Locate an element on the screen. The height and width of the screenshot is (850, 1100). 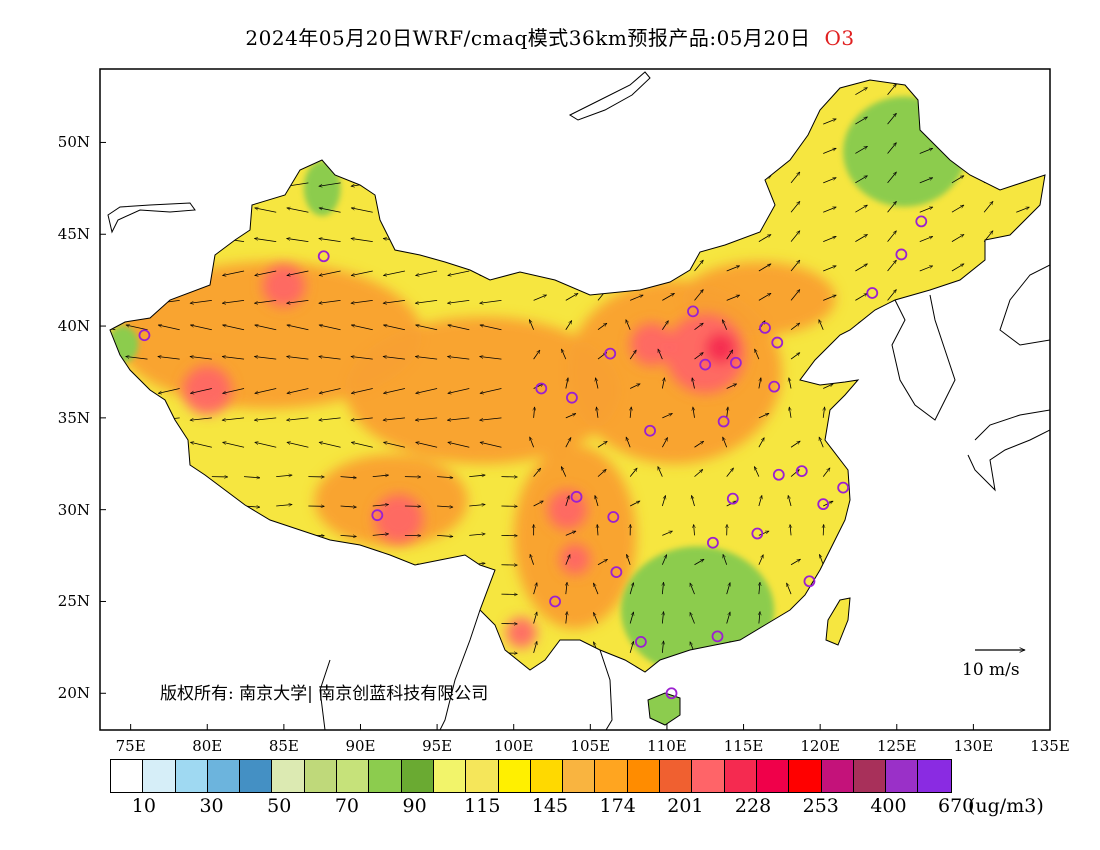
colorbar-label: 30 is located at coordinates (211, 806).